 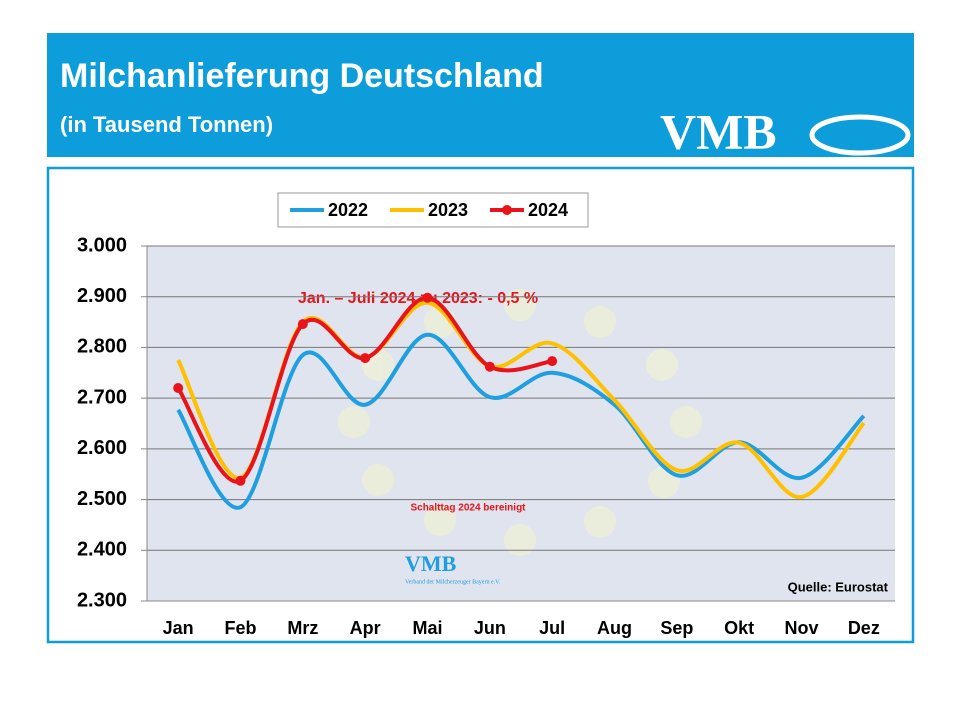 I want to click on y-tick-label: 2.400, so click(x=102, y=550).